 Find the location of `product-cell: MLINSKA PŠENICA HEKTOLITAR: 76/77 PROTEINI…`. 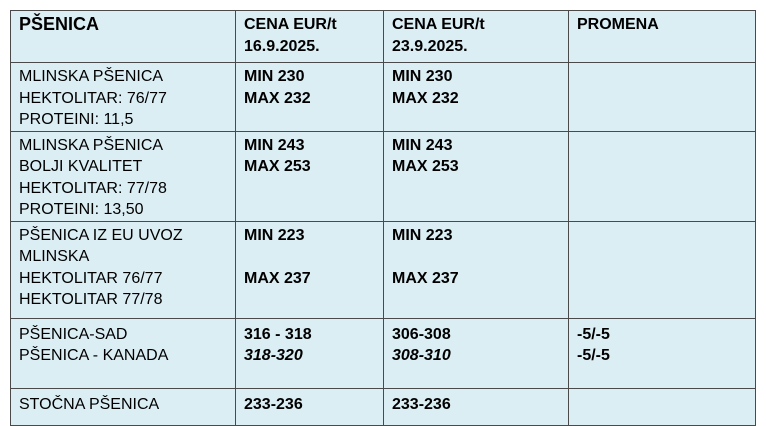

product-cell: MLINSKA PŠENICA HEKTOLITAR: 76/77 PROTEINI… is located at coordinates (123, 97).